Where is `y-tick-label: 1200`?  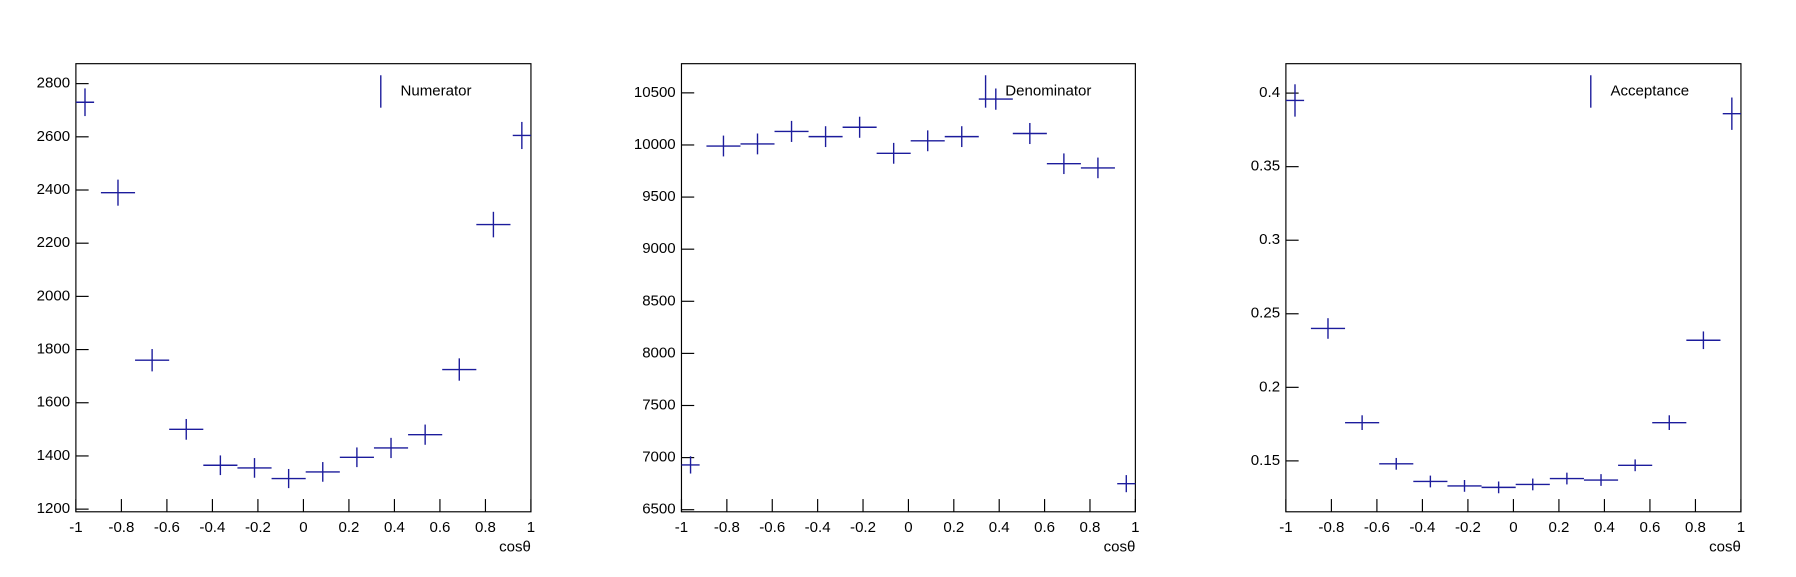
y-tick-label: 1200 is located at coordinates (53, 508).